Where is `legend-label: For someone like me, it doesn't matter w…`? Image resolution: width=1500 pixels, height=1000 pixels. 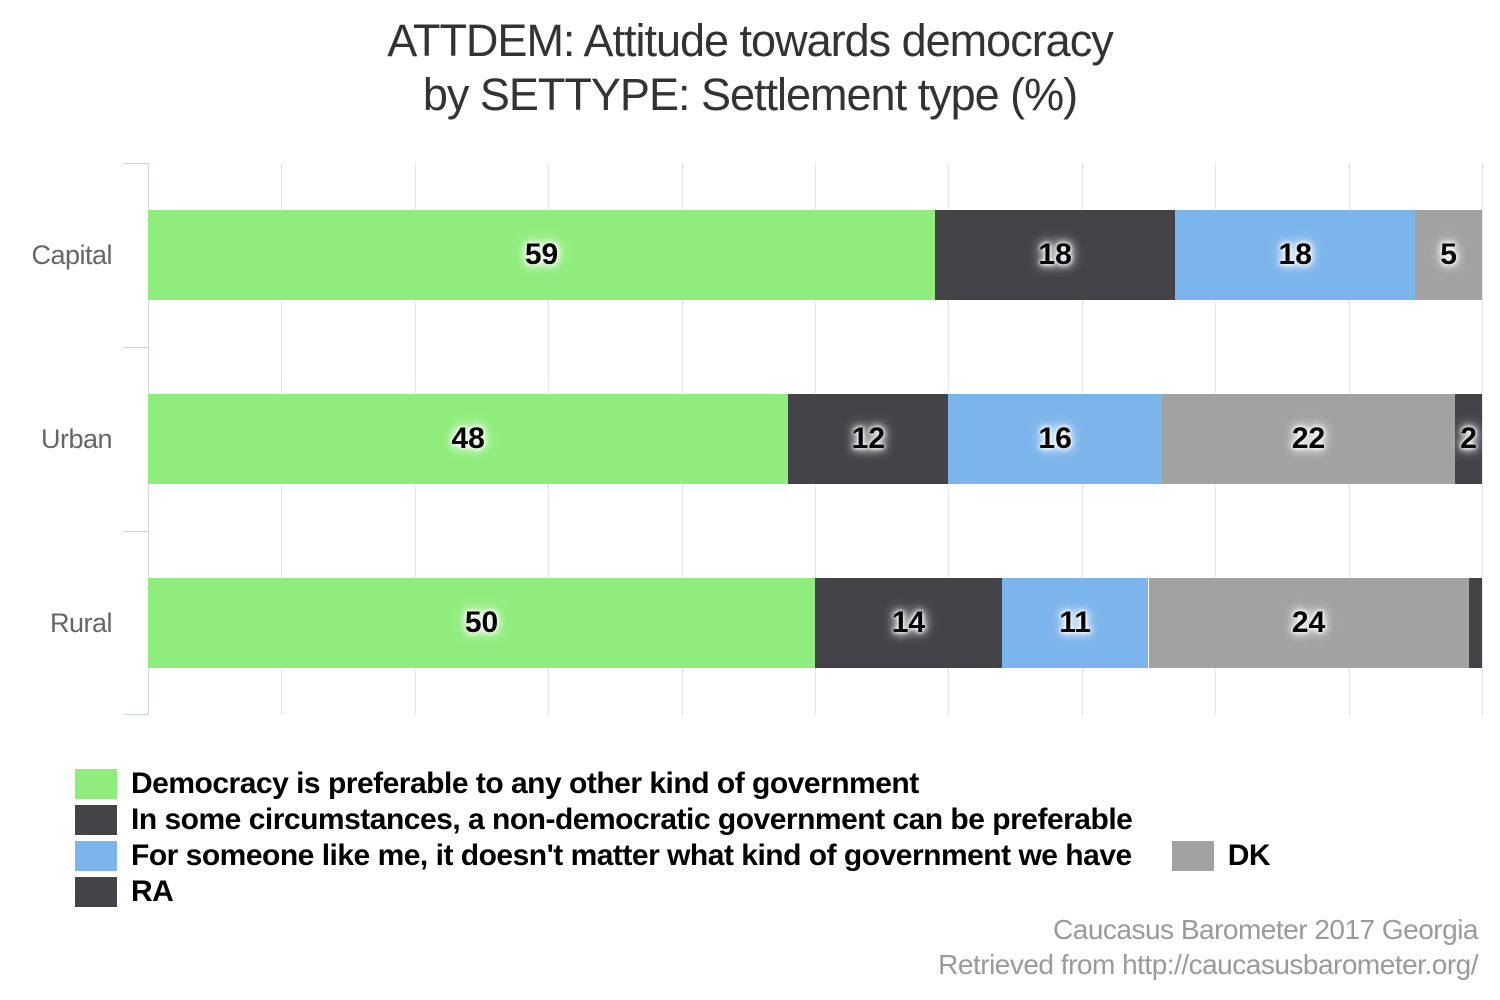
legend-label: For someone like me, it doesn't matter w… is located at coordinates (631, 855).